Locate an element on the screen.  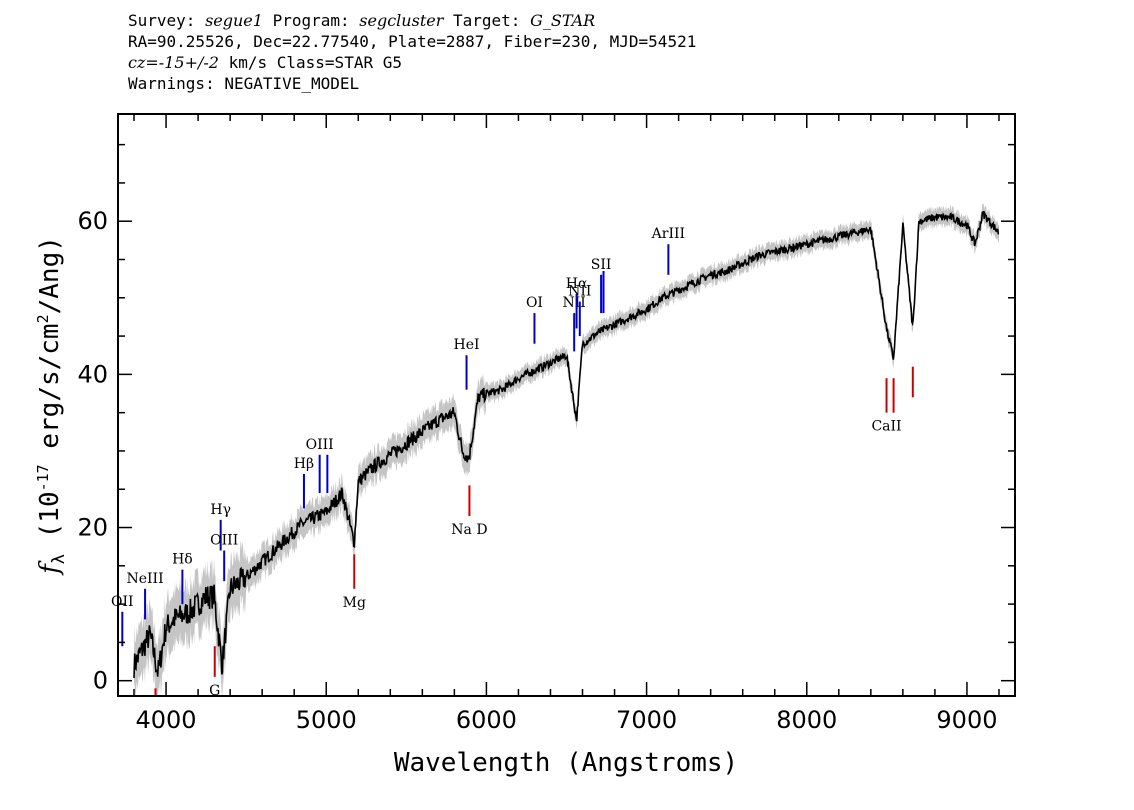
x-tick-label: 6000 is located at coordinates (486, 720).